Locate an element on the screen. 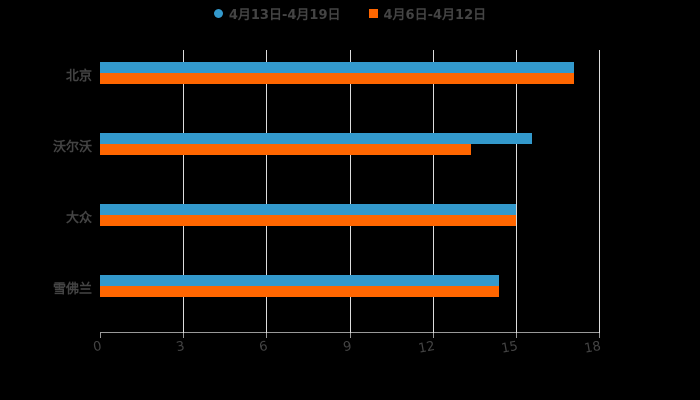 The height and width of the screenshot is (400, 700). x-tick-label: 9 is located at coordinates (347, 347).